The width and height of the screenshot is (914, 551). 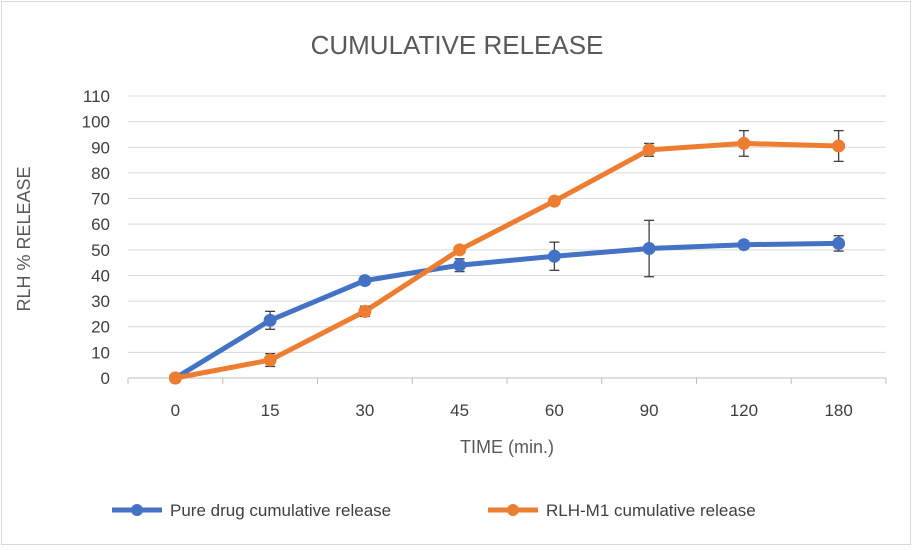 What do you see at coordinates (105, 378) in the screenshot?
I see `y-tick-label: 0` at bounding box center [105, 378].